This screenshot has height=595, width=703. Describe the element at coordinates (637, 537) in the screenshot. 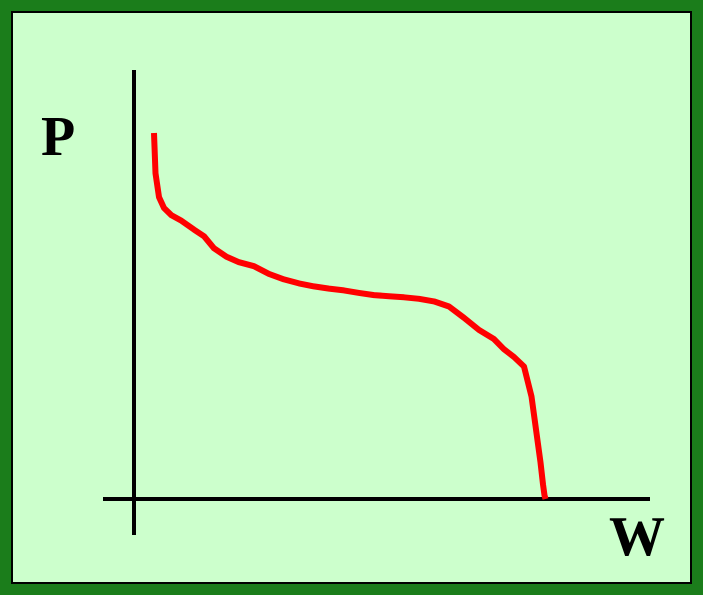

I see `x-axis-label: W` at that location.